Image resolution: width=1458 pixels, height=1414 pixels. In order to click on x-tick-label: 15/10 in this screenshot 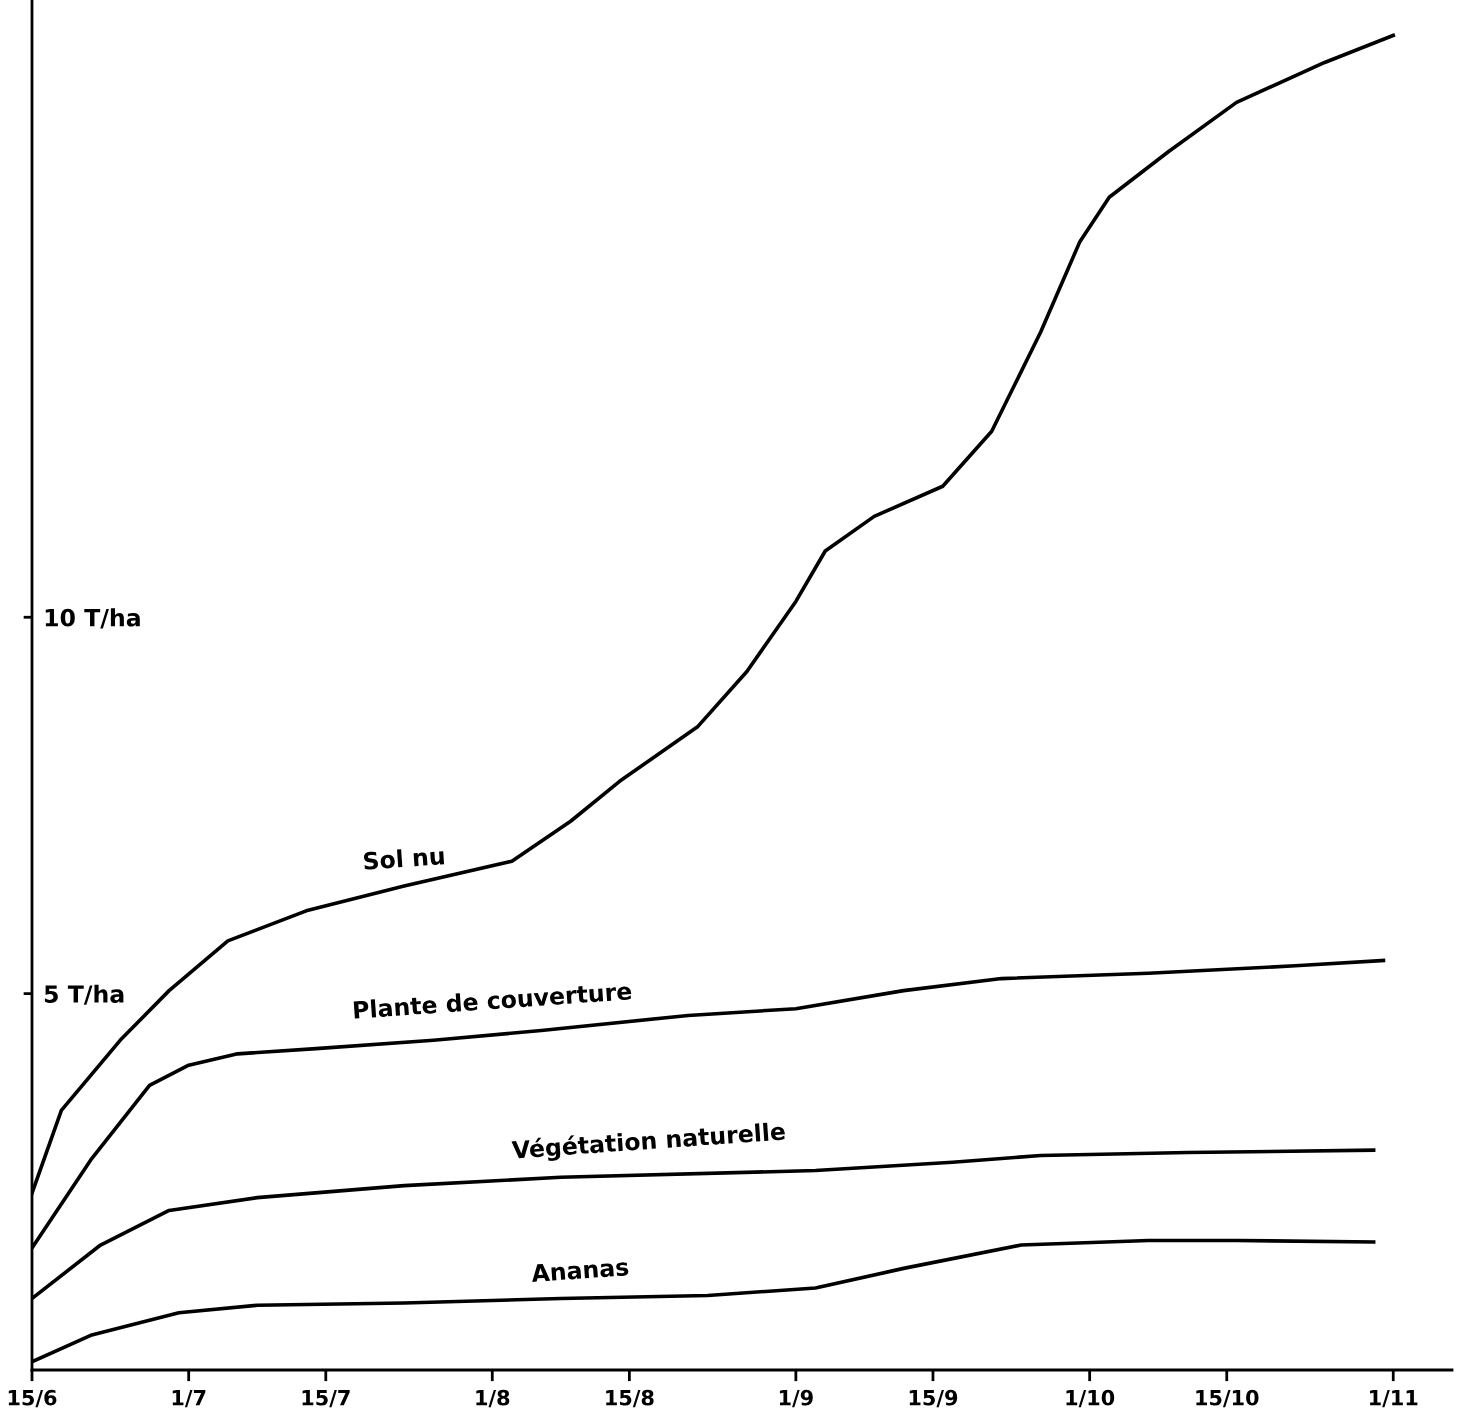, I will do `click(1227, 1398)`.